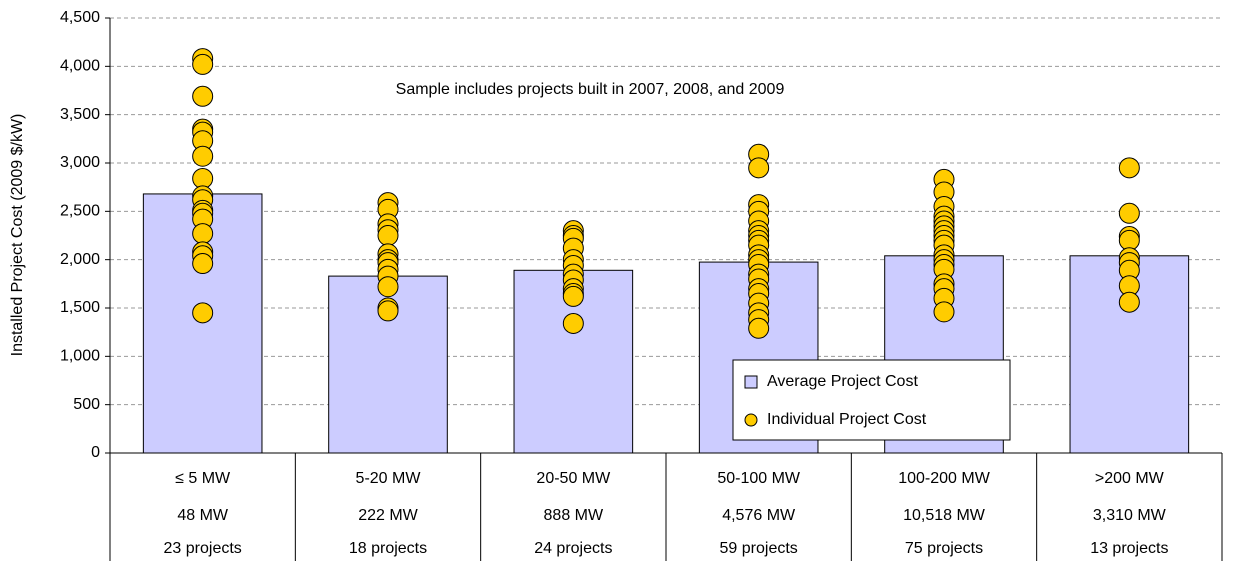 Image resolution: width=1241 pixels, height=561 pixels. I want to click on projects-label: 59 projects, so click(759, 548).